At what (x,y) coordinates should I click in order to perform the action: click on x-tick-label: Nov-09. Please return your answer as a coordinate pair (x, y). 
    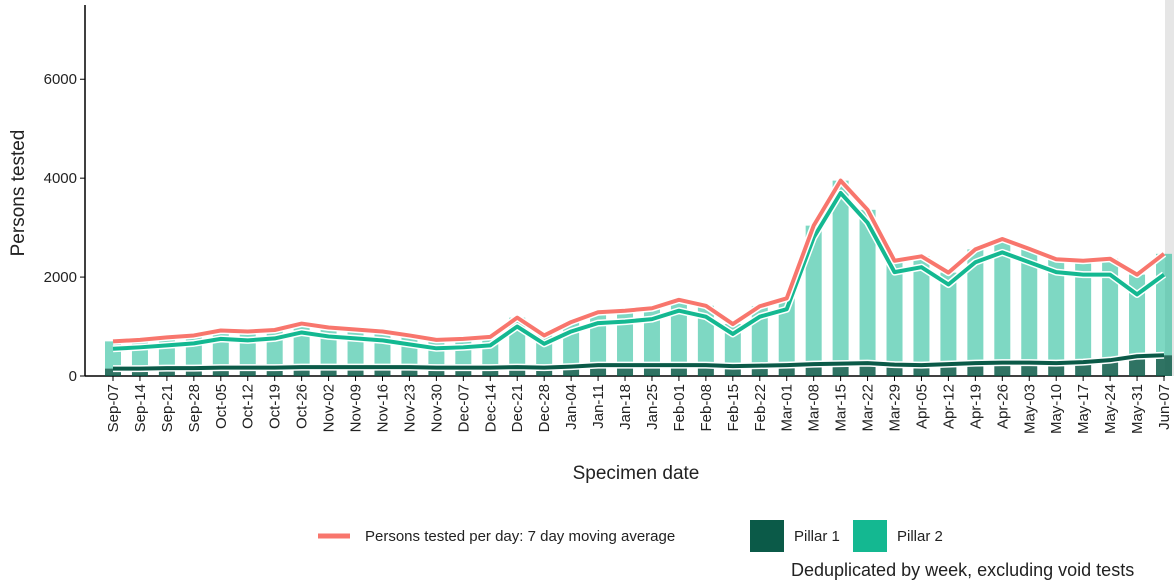
    Looking at the image, I should click on (356, 408).